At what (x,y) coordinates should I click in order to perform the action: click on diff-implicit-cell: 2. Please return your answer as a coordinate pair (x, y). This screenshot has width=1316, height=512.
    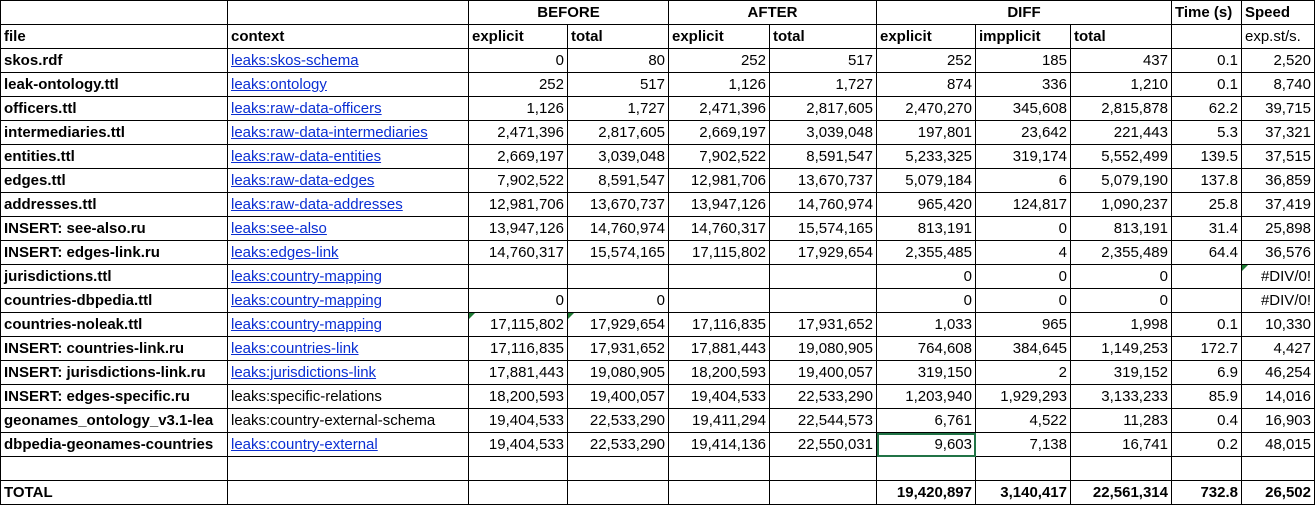
    Looking at the image, I should click on (1023, 372).